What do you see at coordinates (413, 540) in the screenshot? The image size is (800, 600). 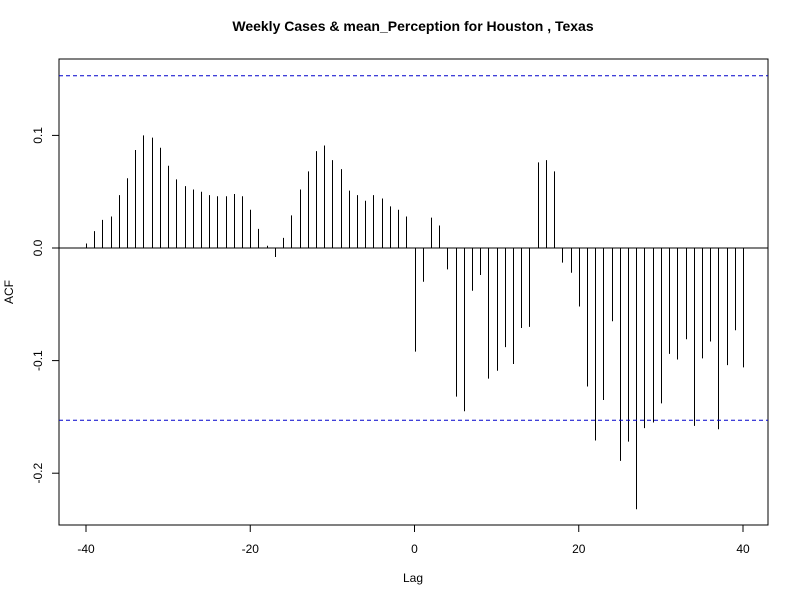 I see `x-axis: -40 -20 0 20 40` at bounding box center [413, 540].